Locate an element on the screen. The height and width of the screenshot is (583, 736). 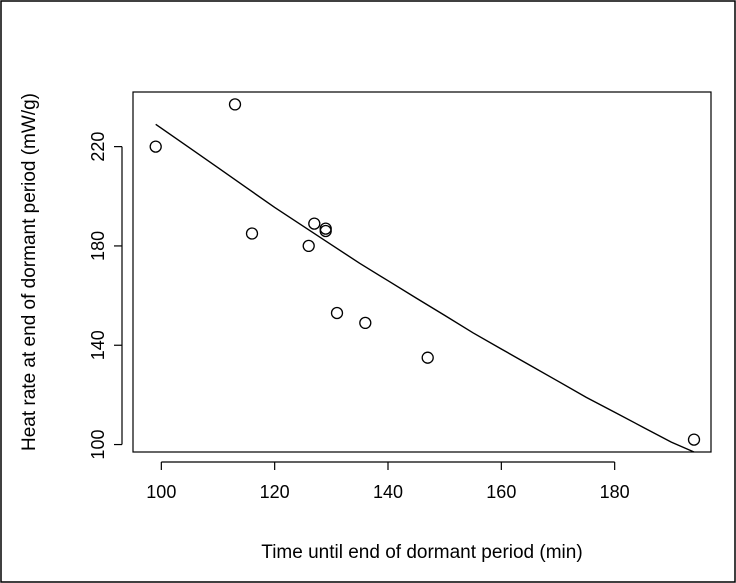
y-tick-label: 140 is located at coordinates (98, 345).